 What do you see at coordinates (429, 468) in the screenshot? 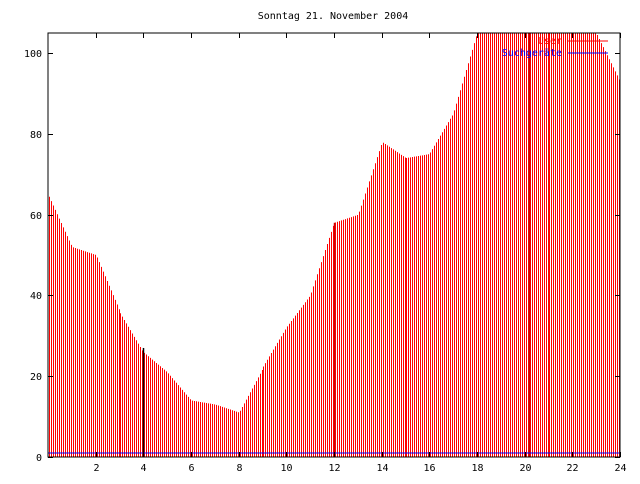
I see `x-tick-label: 16` at bounding box center [429, 468].